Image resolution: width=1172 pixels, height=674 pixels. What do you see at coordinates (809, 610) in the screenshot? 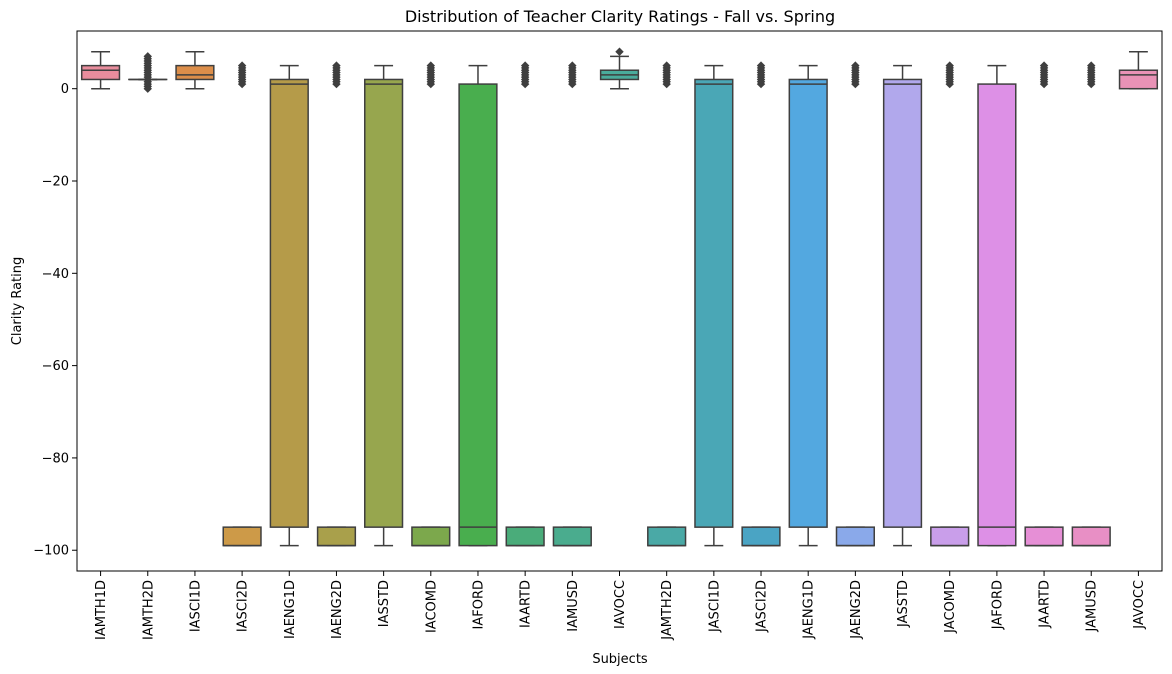
I see `x-tick-label: JAENG1D` at bounding box center [809, 610].